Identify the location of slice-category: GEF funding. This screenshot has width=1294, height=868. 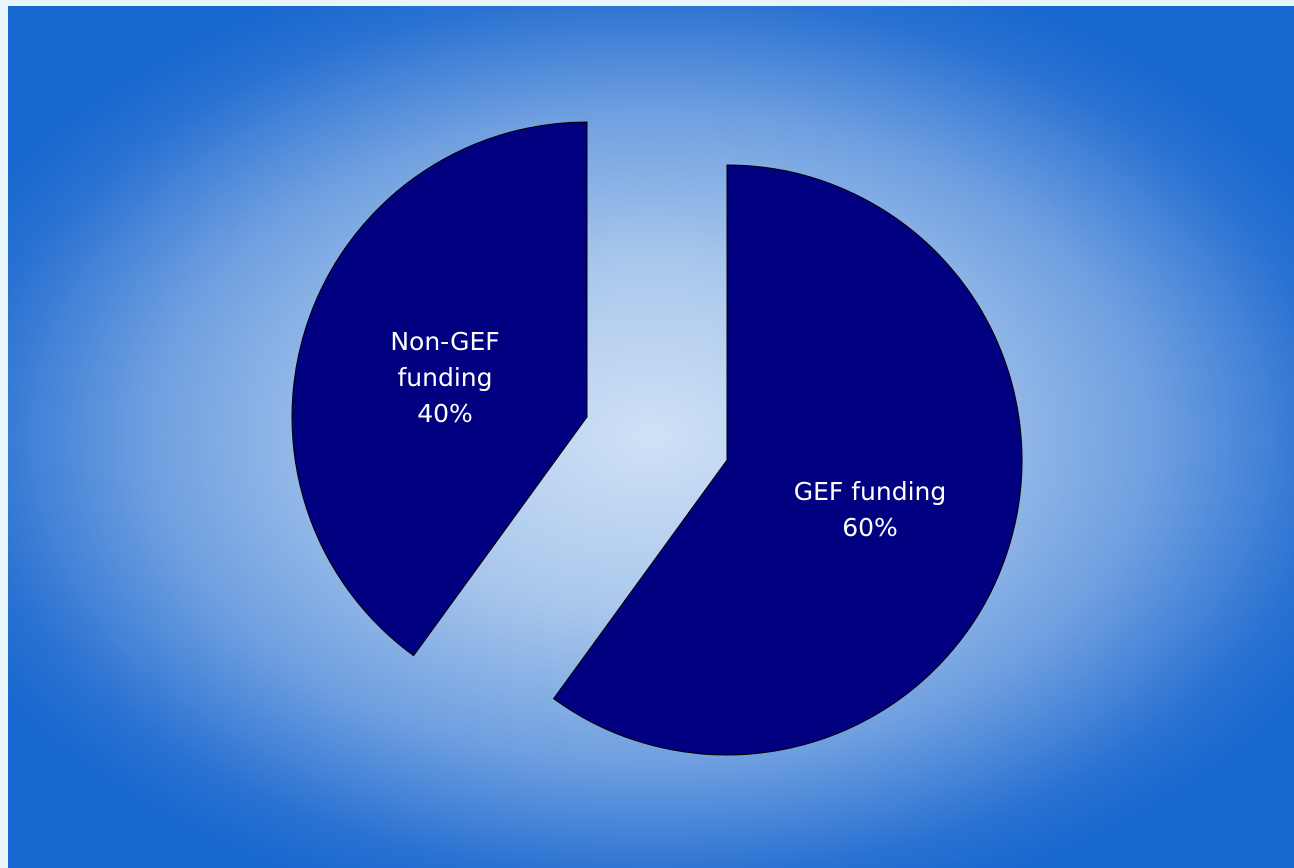
(870, 491).